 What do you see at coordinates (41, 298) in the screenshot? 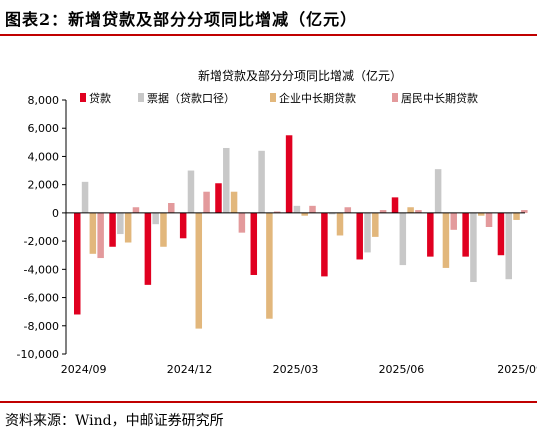
I see `y-tick-label: -6,000` at bounding box center [41, 298].